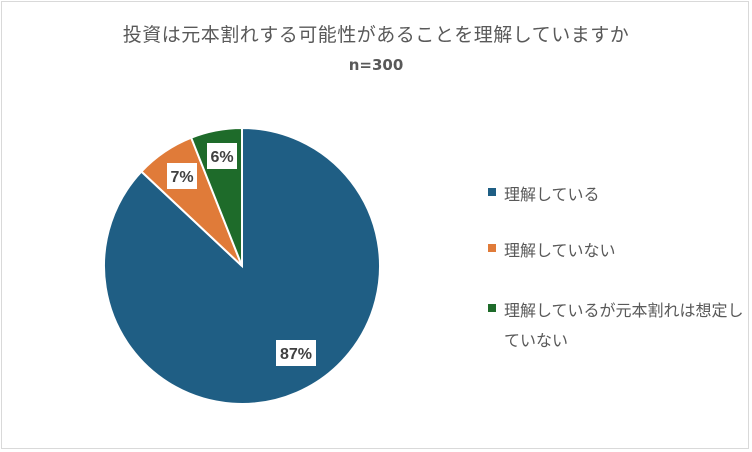  I want to click on data-label-understand-but-not-expected: 6%, so click(222, 156).